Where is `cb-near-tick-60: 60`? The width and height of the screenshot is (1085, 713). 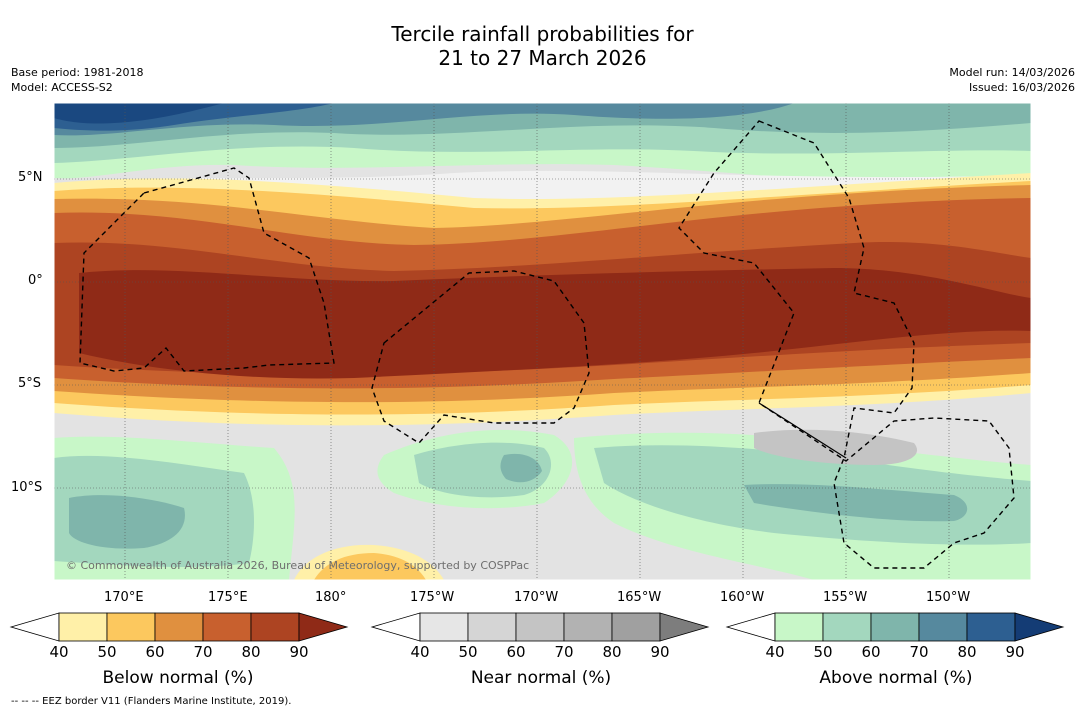
cb-near-tick-60: 60 is located at coordinates (516, 652).